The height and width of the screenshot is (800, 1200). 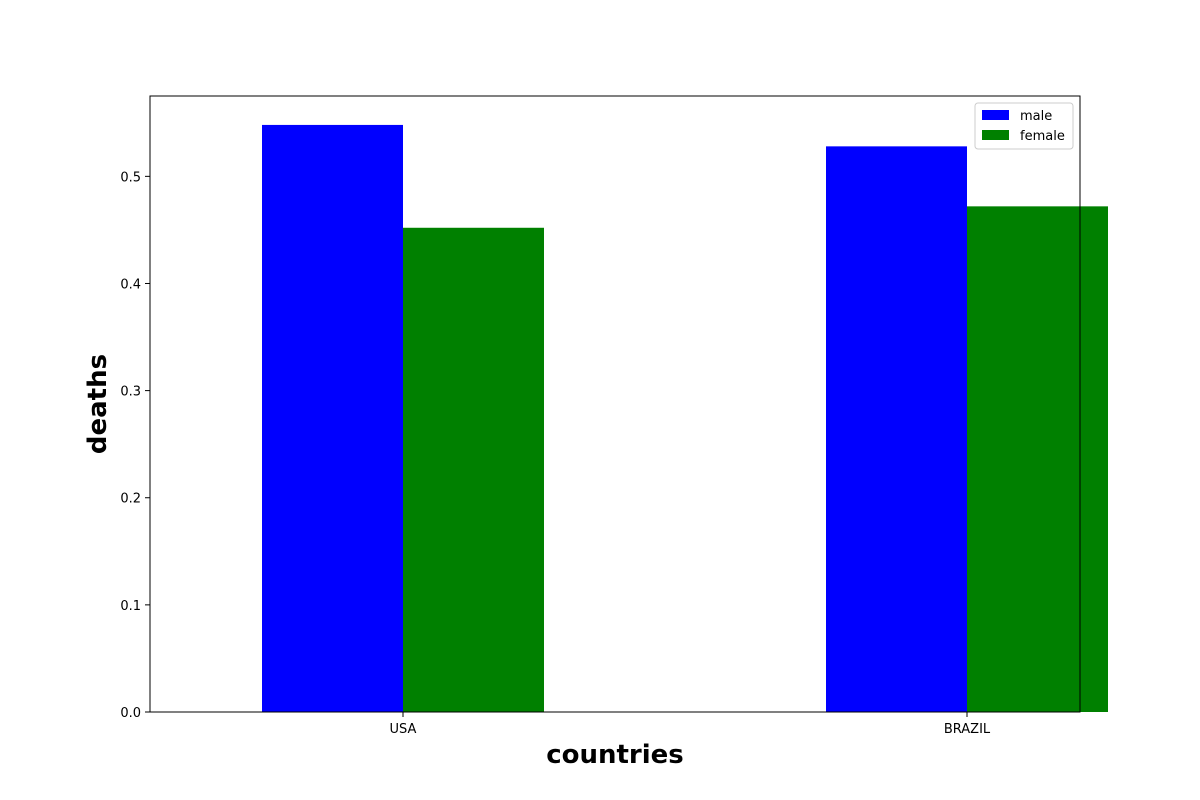 I want to click on y-tick-label: 0.0, so click(x=130, y=713).